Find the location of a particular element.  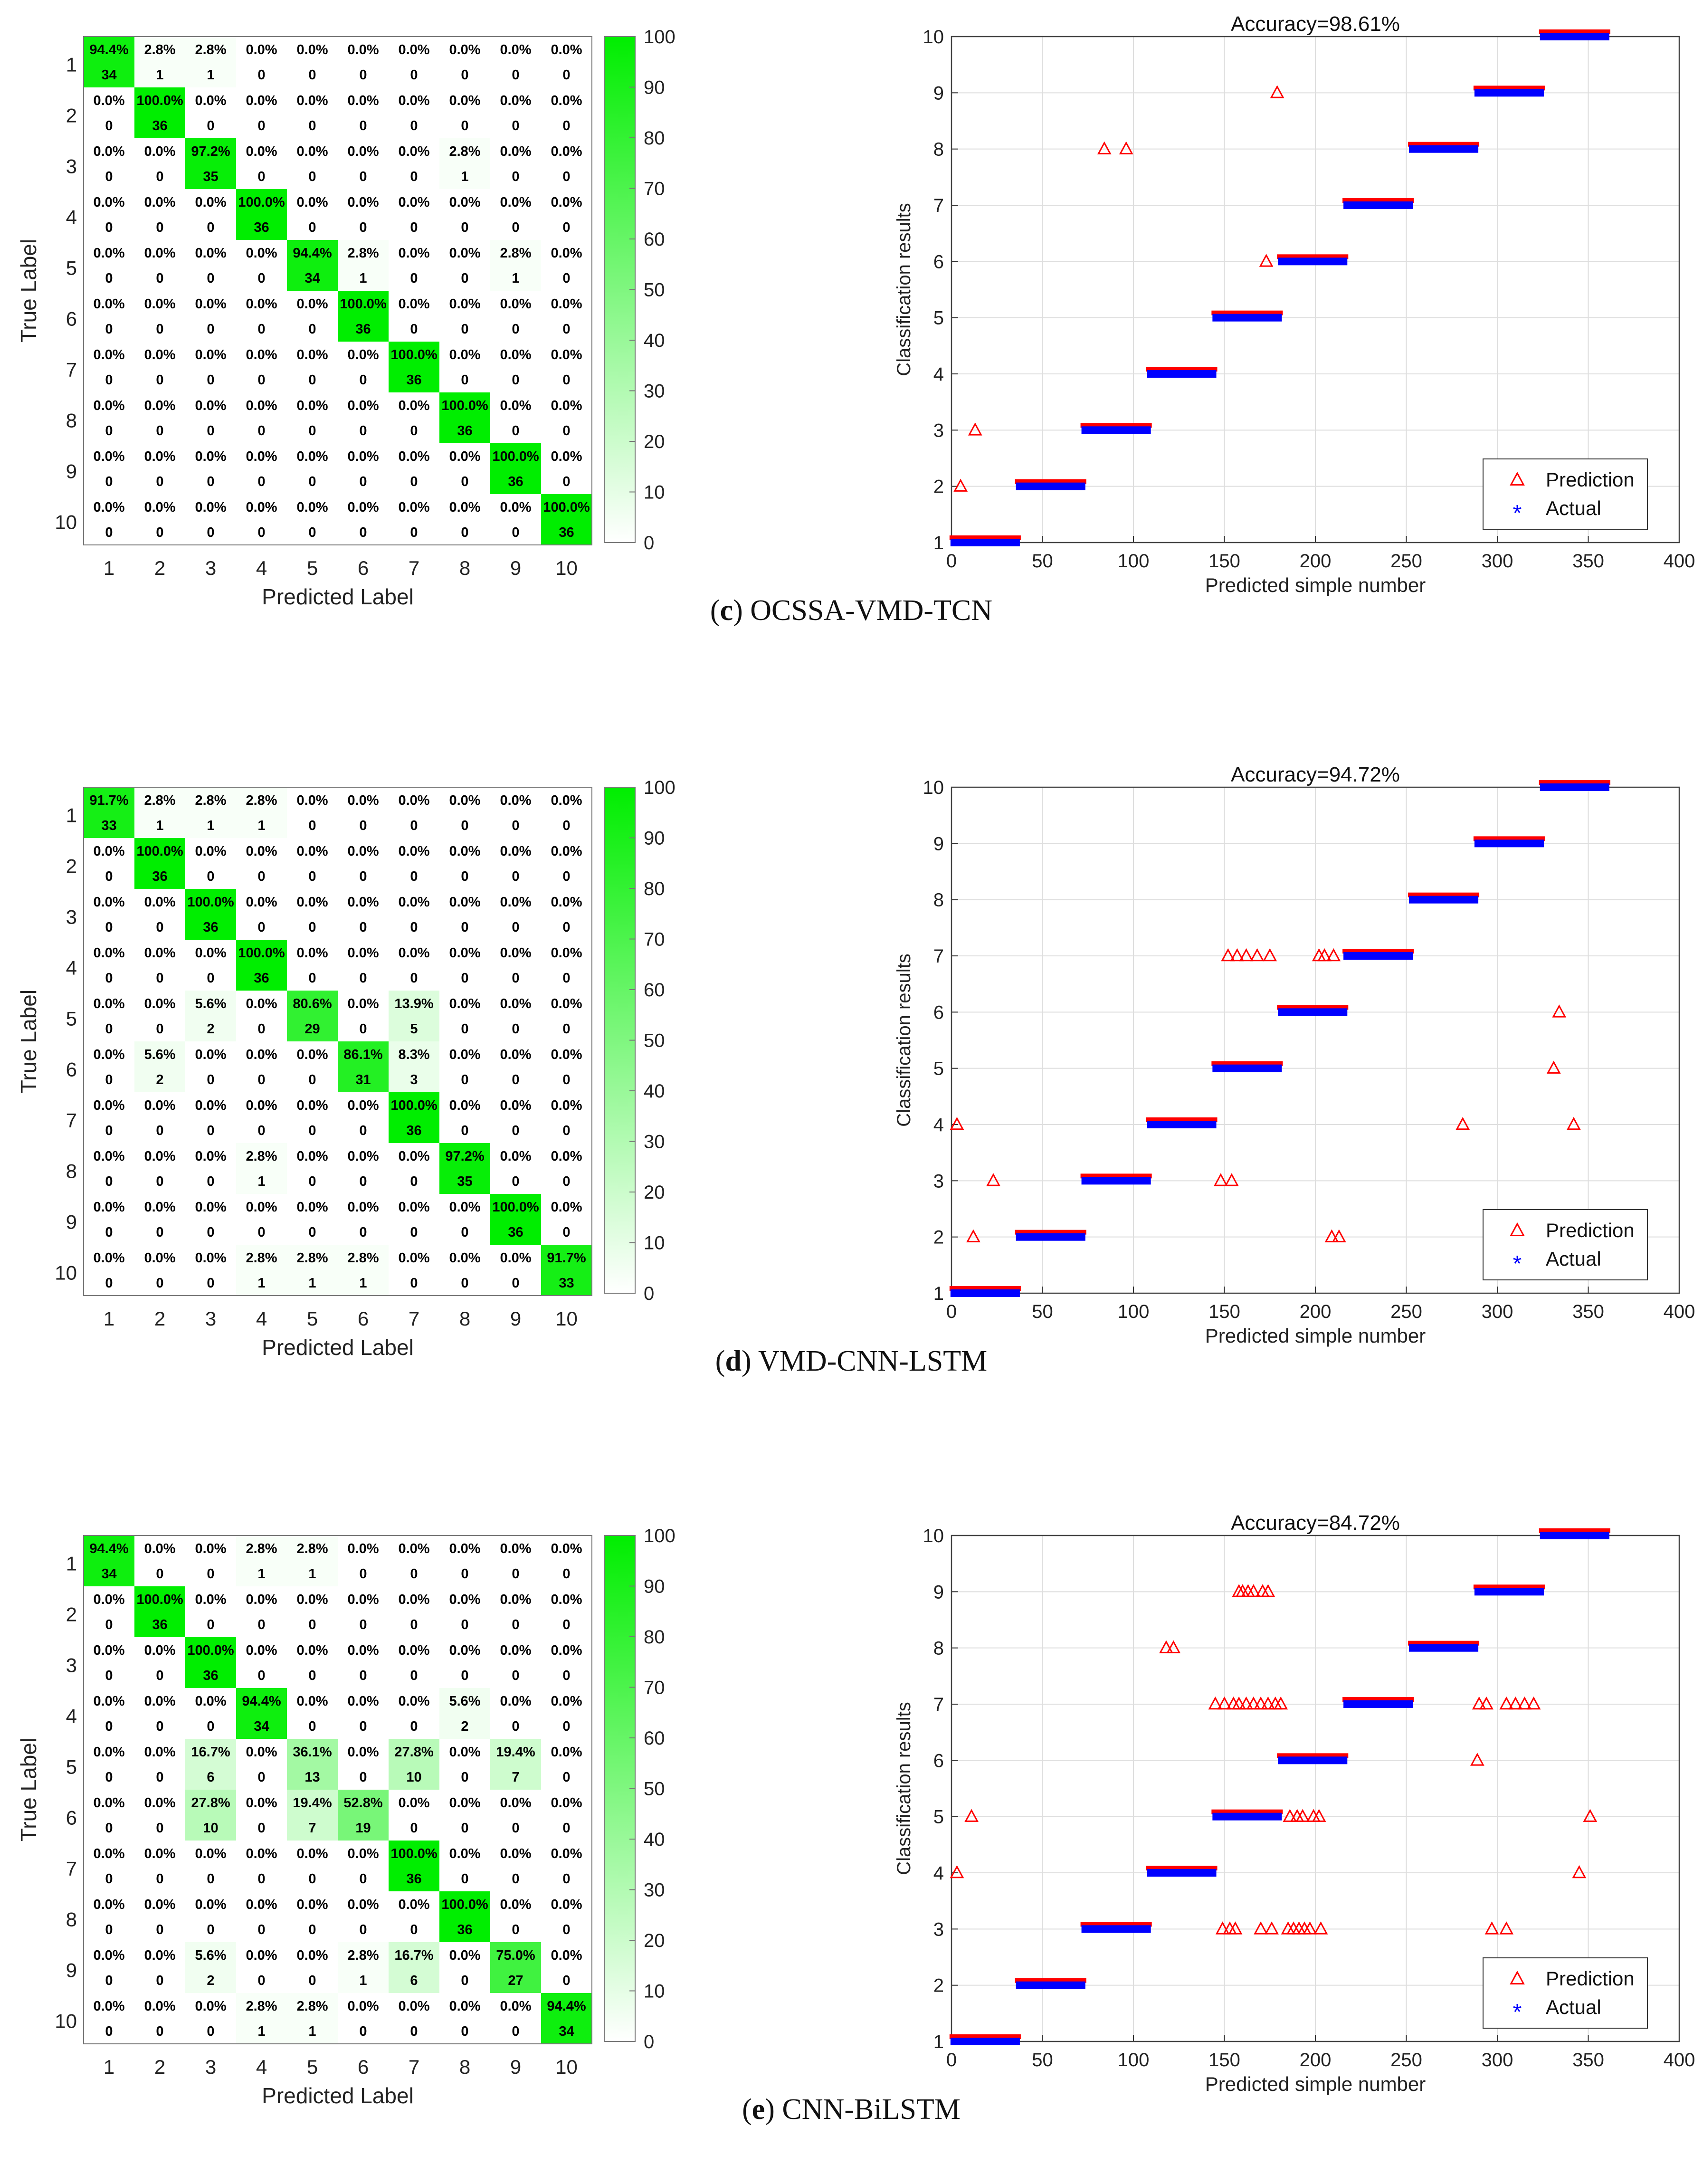

cm-x-tick: 8 is located at coordinates (464, 568).